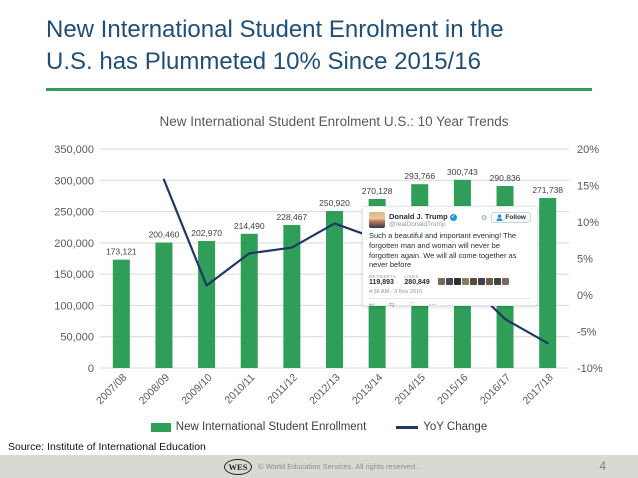 Image resolution: width=638 pixels, height=478 pixels. Describe the element at coordinates (587, 333) in the screenshot. I see `y-axis-tick-right: -5%` at that location.